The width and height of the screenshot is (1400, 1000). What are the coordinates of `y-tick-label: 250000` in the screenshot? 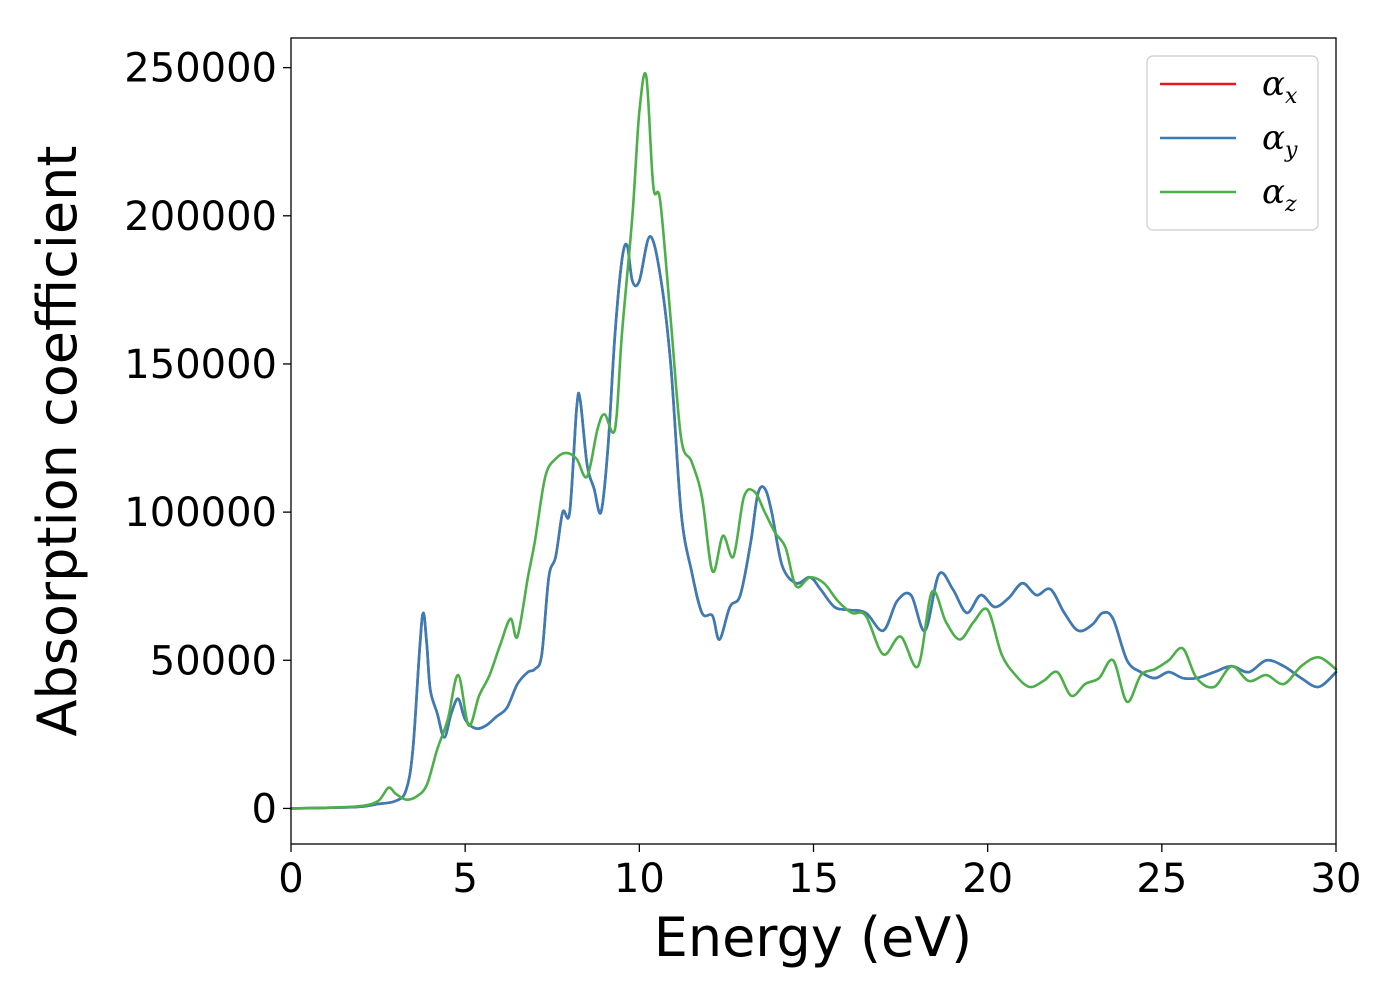 It's located at (200, 69).